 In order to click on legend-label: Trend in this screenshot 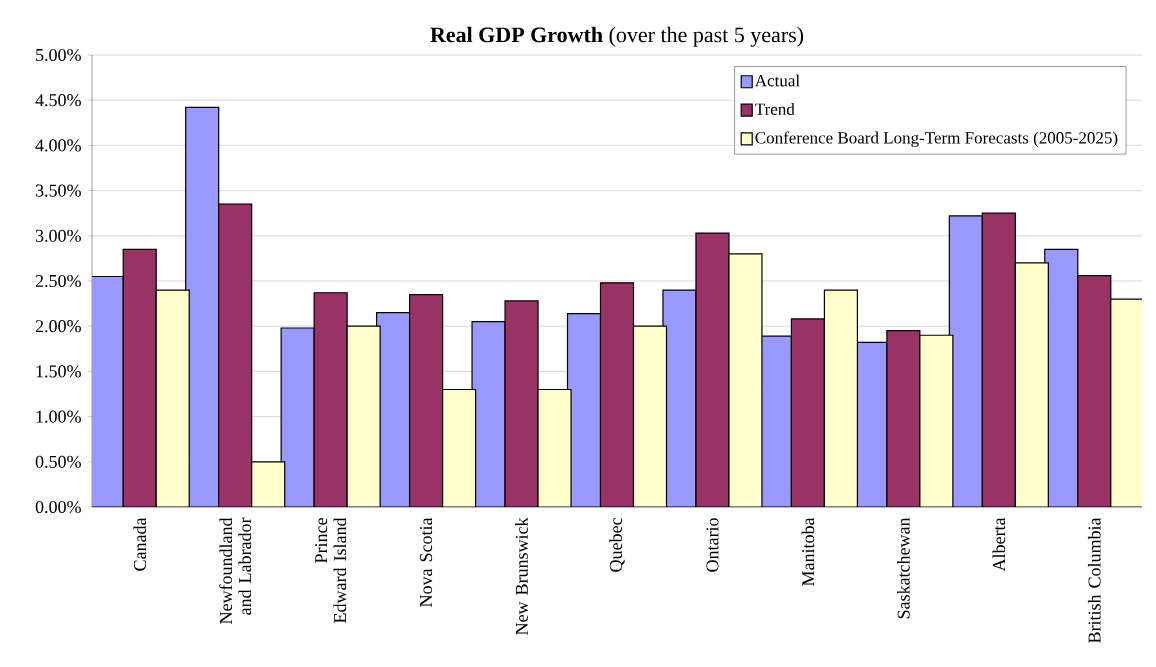, I will do `click(775, 108)`.